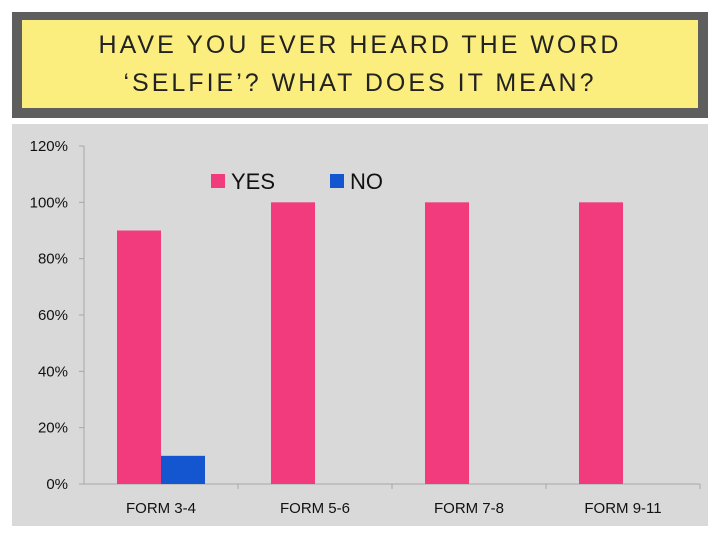 The height and width of the screenshot is (540, 720). Describe the element at coordinates (622, 508) in the screenshot. I see `x-tick-label: FORM 9-11` at that location.